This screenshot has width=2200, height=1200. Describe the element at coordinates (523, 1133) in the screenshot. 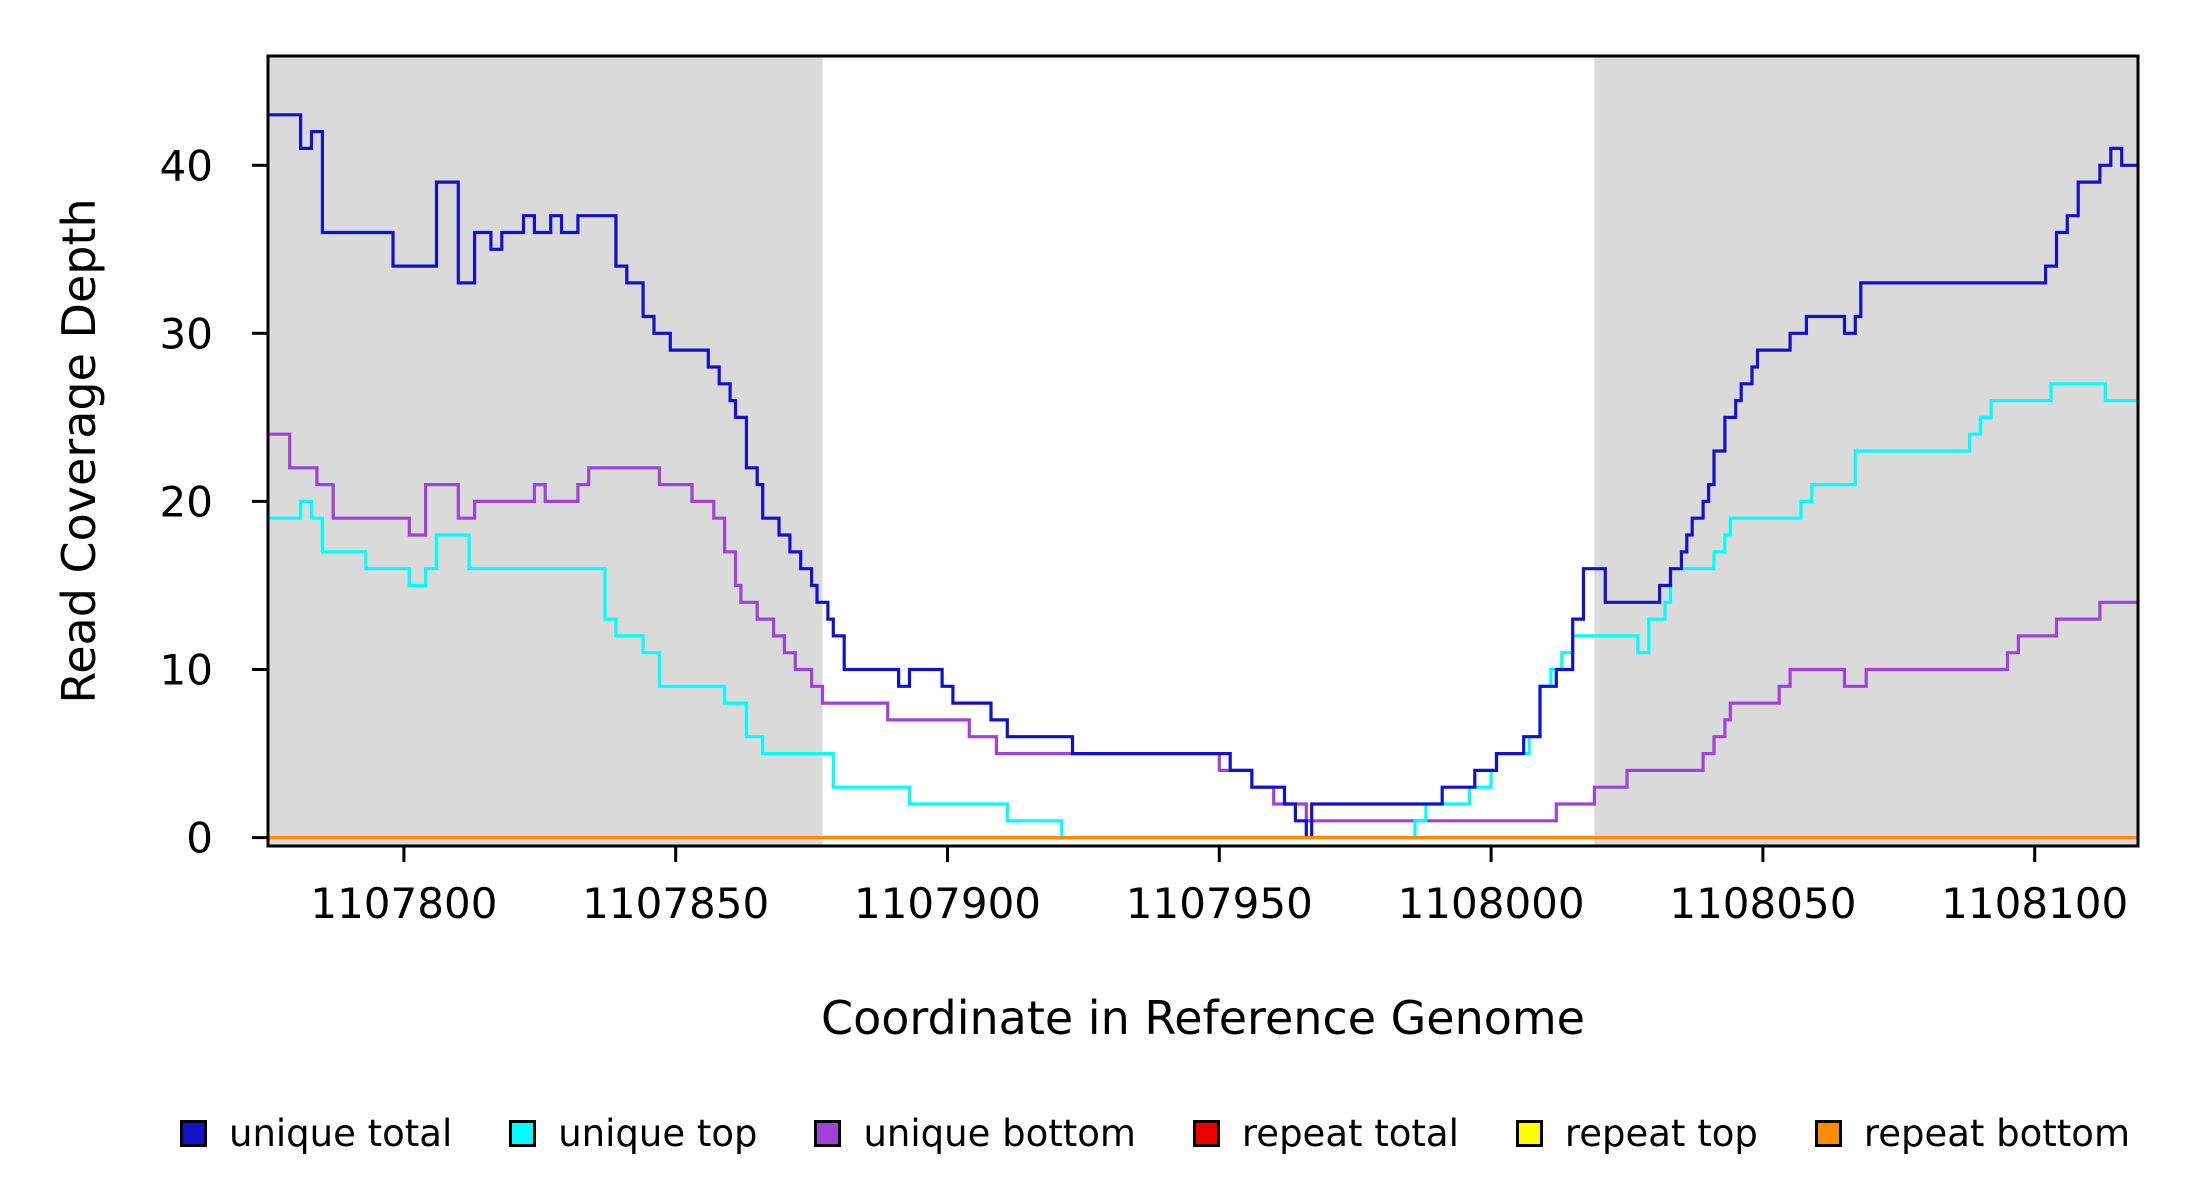

I see `legend-swatch-unique-top` at that location.